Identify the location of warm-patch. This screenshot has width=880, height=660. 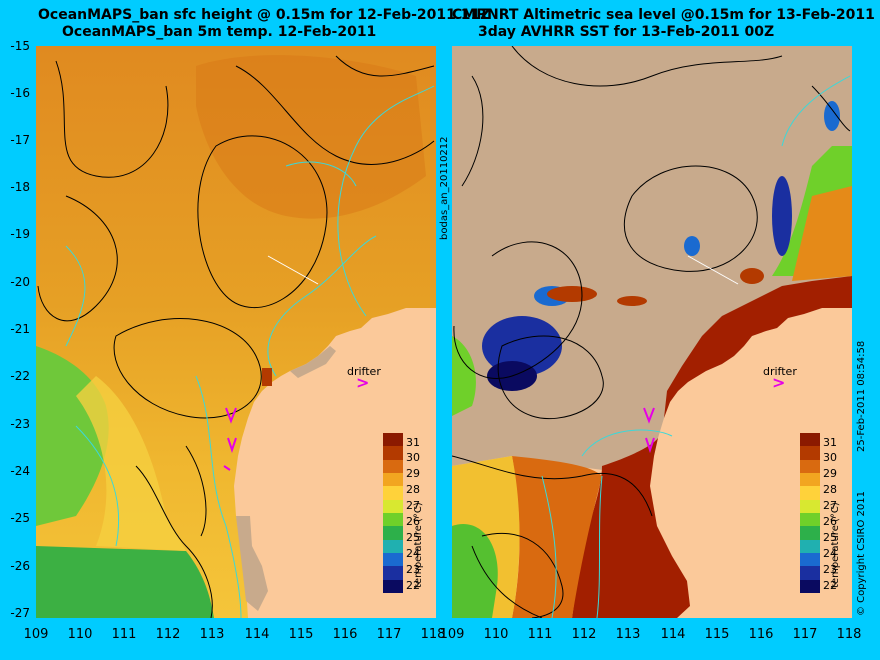
(311, 137).